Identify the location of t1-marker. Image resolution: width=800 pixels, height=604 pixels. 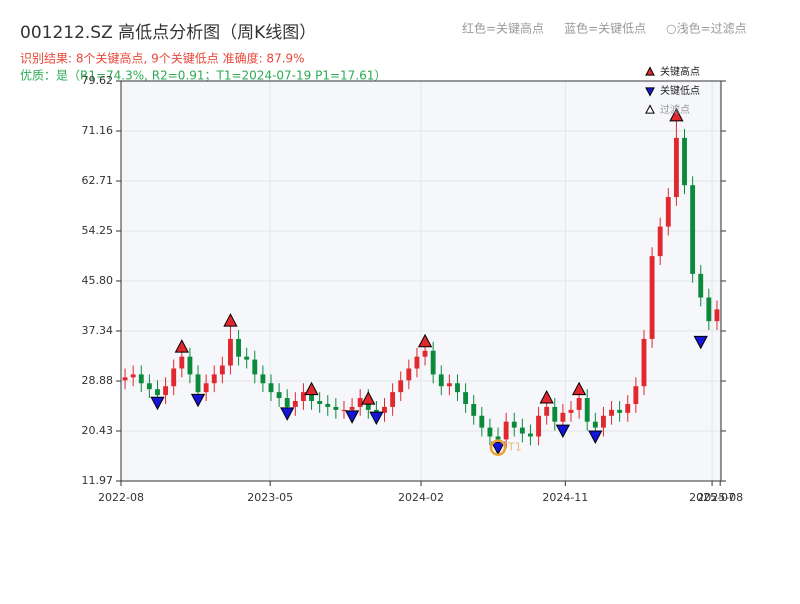
(498, 447).